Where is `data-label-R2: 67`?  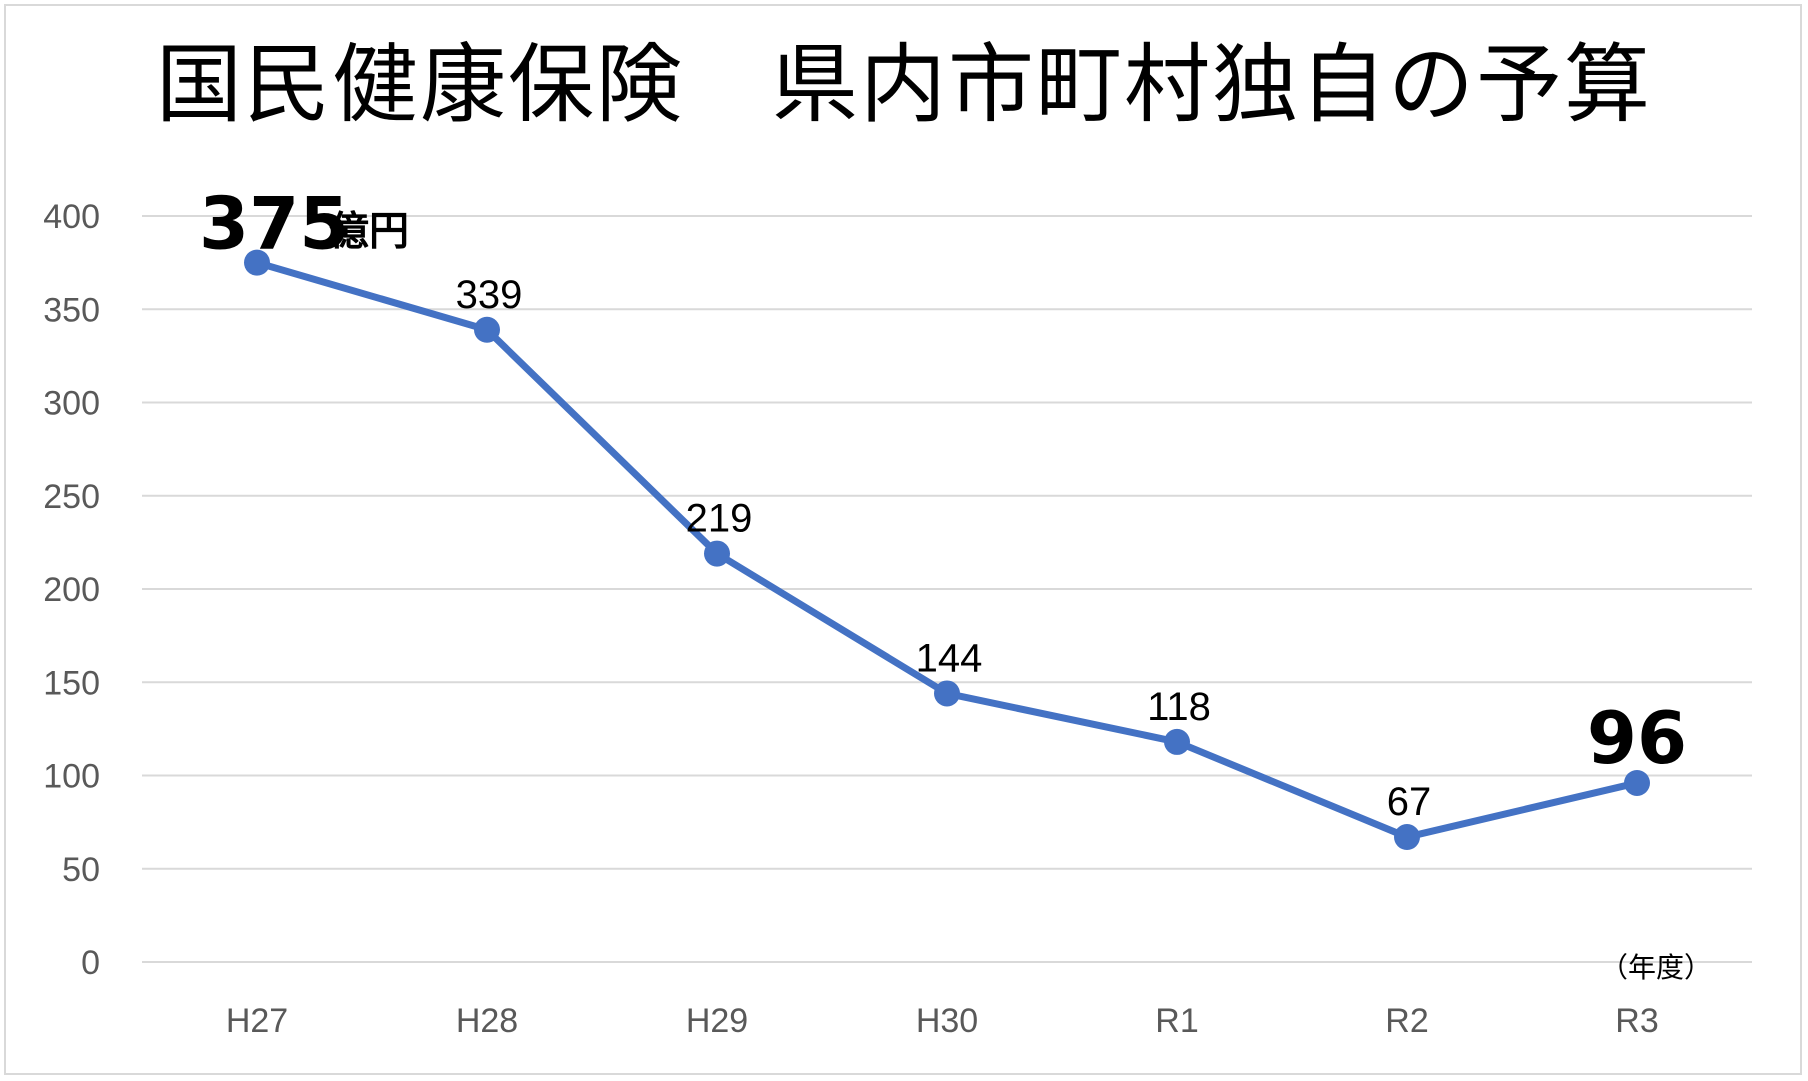 data-label-R2: 67 is located at coordinates (1409, 802).